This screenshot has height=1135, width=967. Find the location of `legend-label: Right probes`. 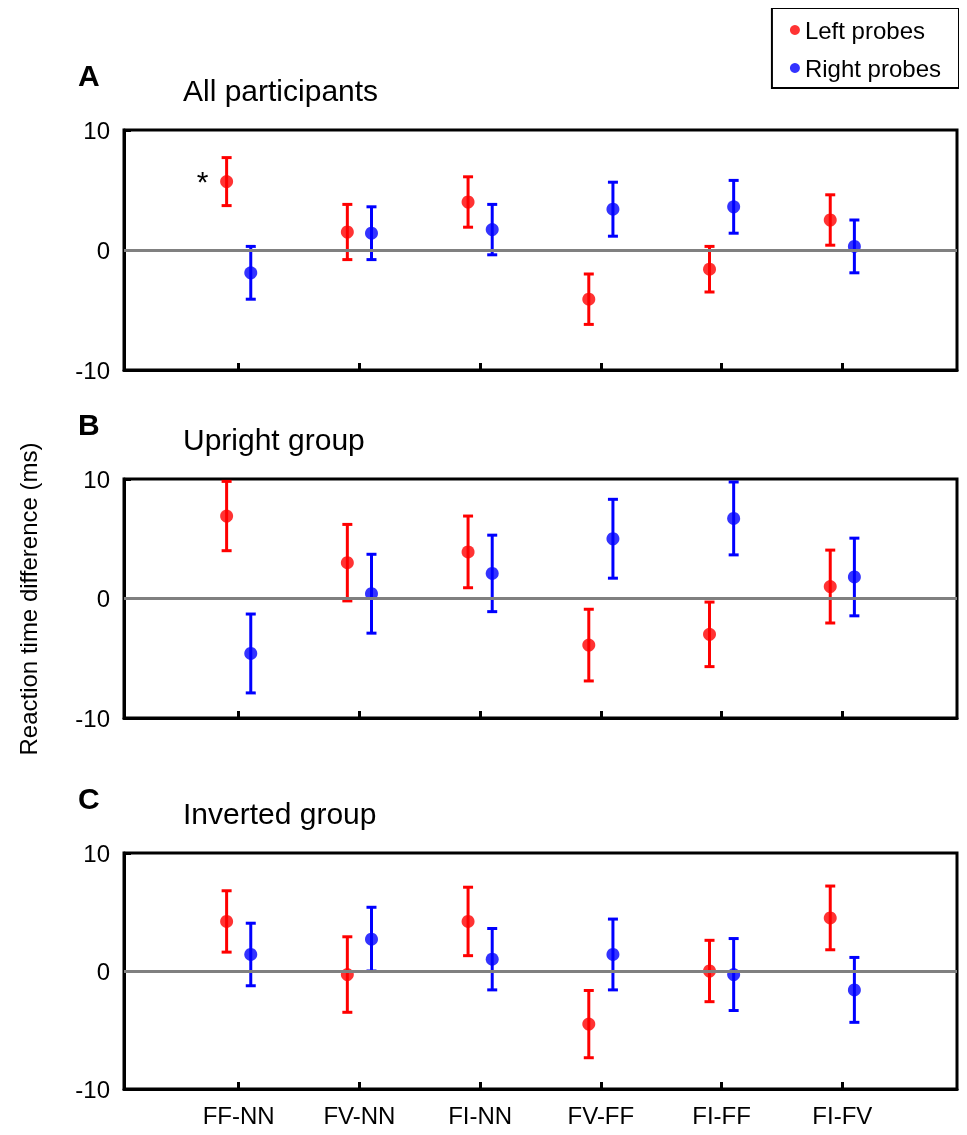

legend-label: Right probes is located at coordinates (872, 68).